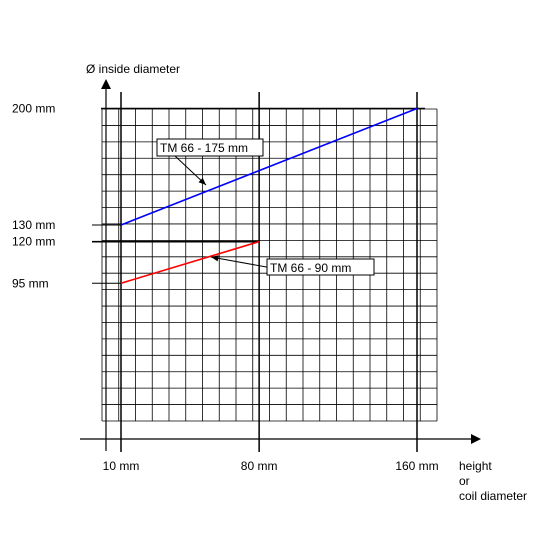  I want to click on x-axis-title-line: or, so click(464, 481).